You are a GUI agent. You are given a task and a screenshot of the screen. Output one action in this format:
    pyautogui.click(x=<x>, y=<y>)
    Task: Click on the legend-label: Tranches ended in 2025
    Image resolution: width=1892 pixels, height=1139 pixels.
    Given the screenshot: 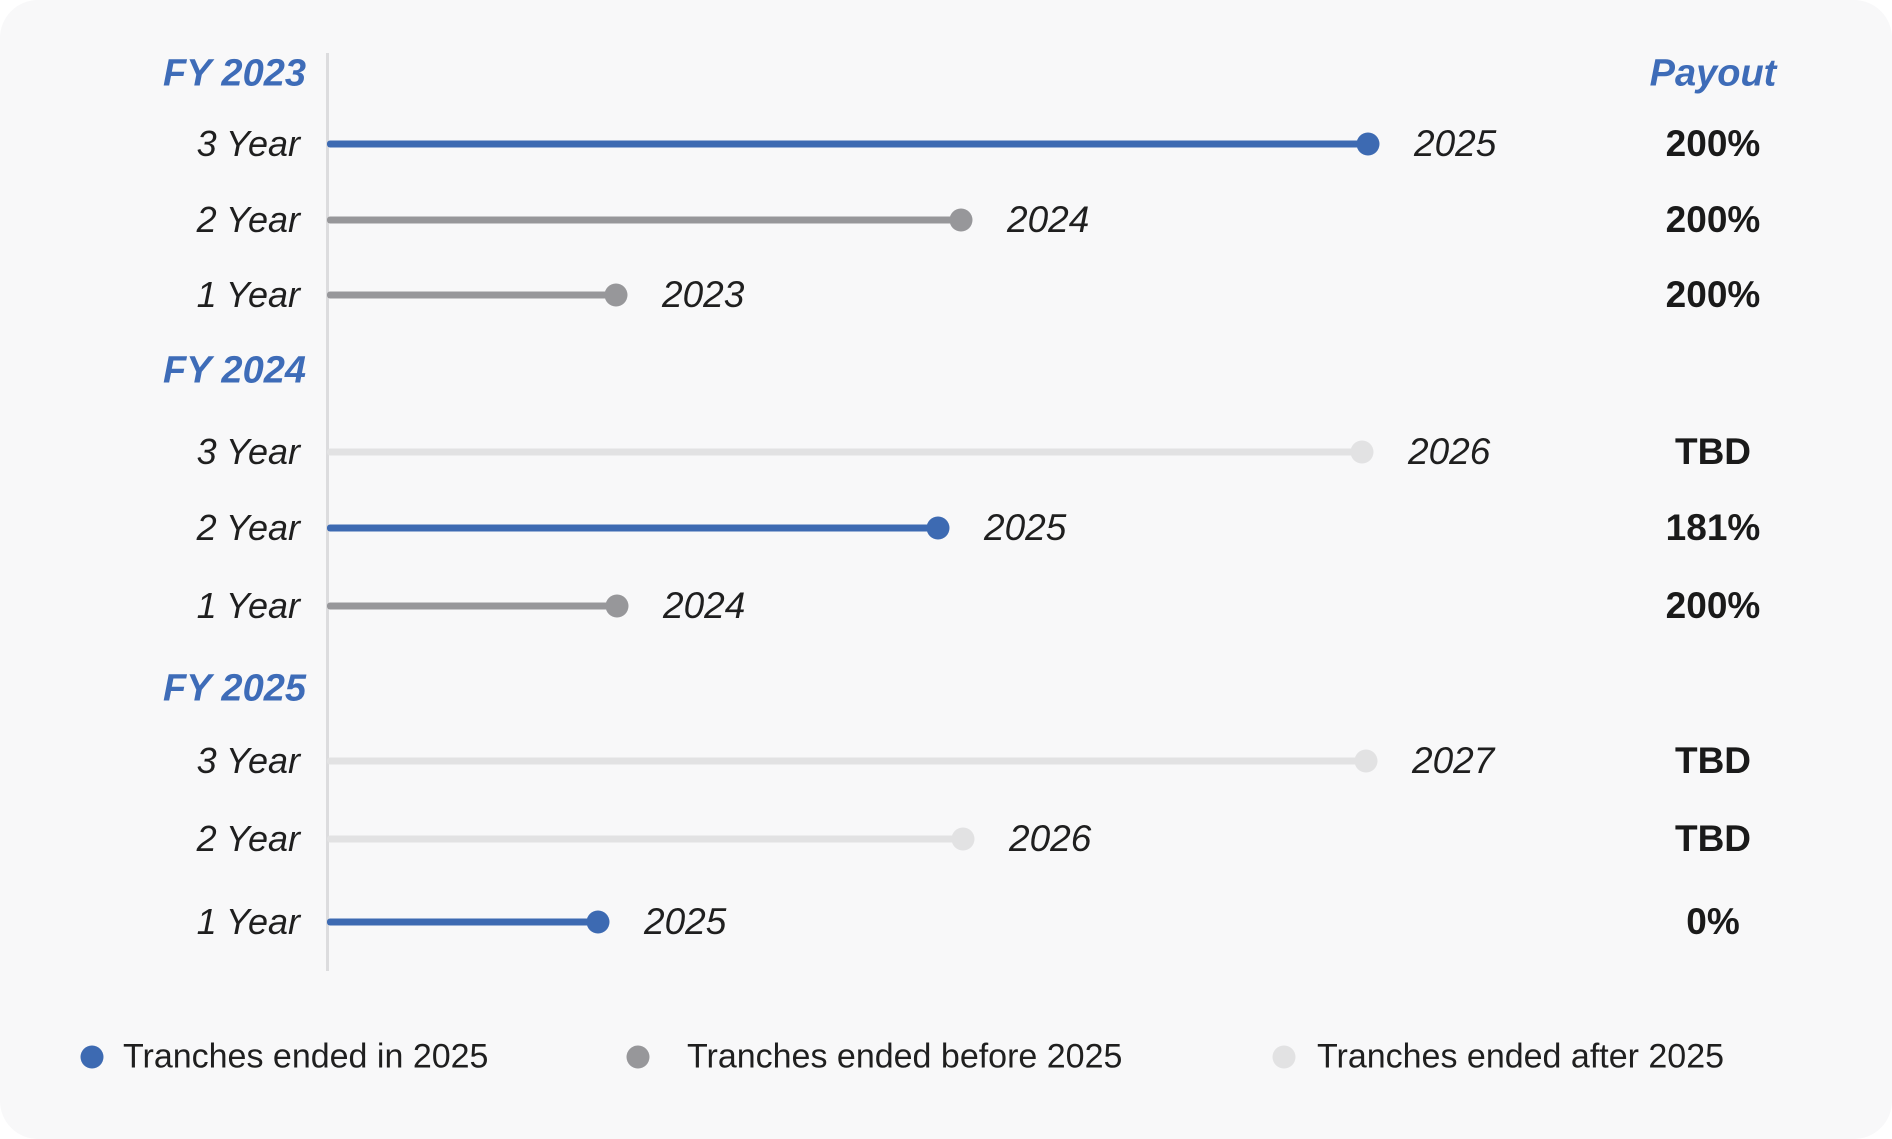 What is the action you would take?
    pyautogui.click(x=306, y=1056)
    